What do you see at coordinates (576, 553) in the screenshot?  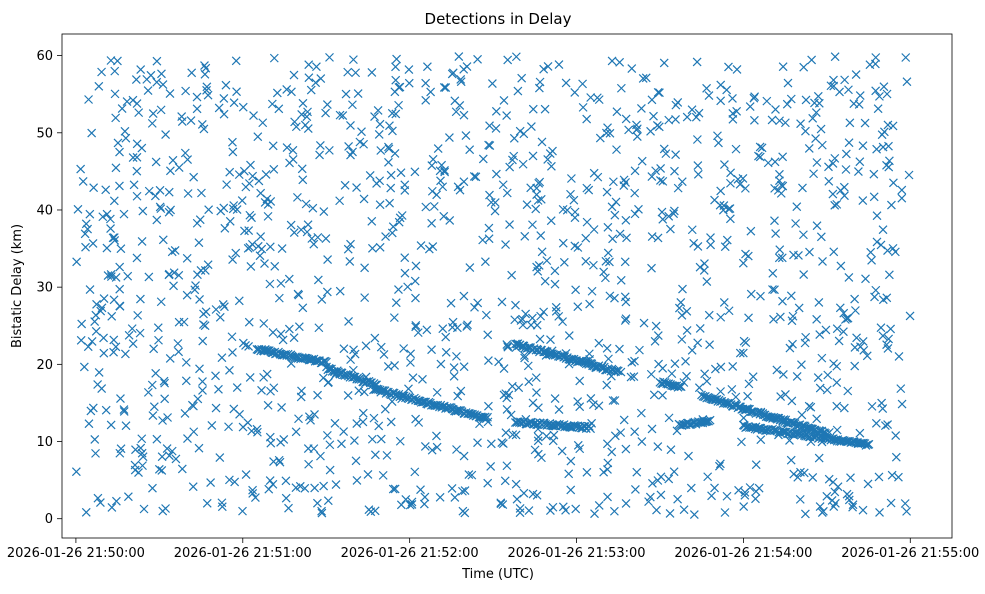 I see `x-tick-label: 2026-01-26 21:53:00` at bounding box center [576, 553].